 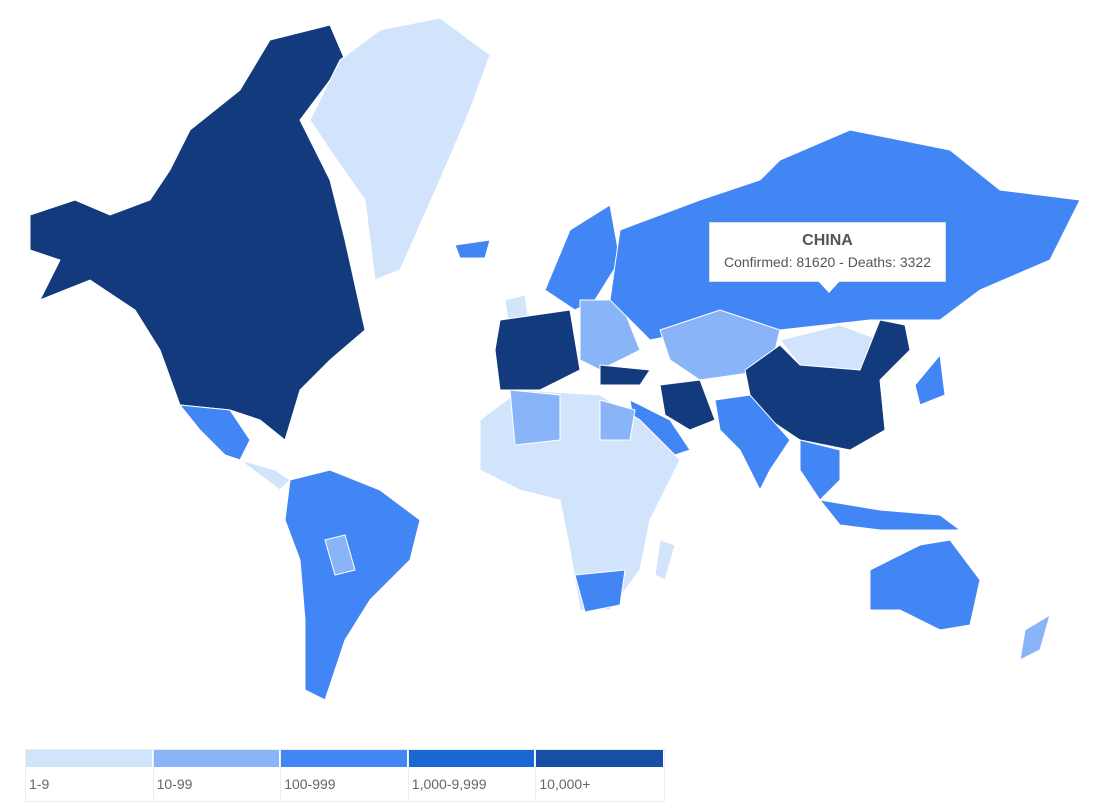 I want to click on region-western-europe, so click(x=537, y=350).